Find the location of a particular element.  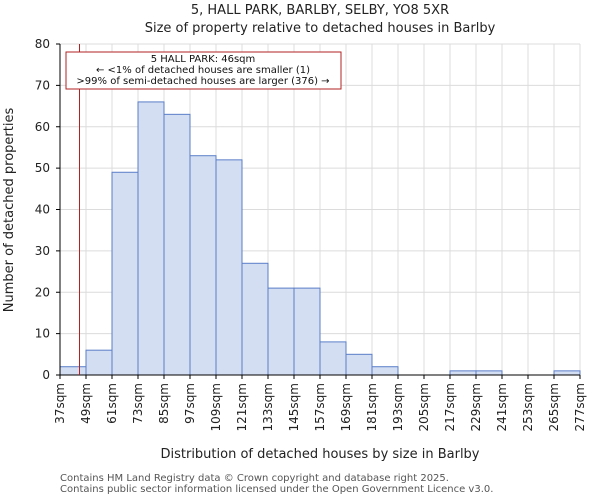

y-tick-label: 10 is located at coordinates (42, 334).